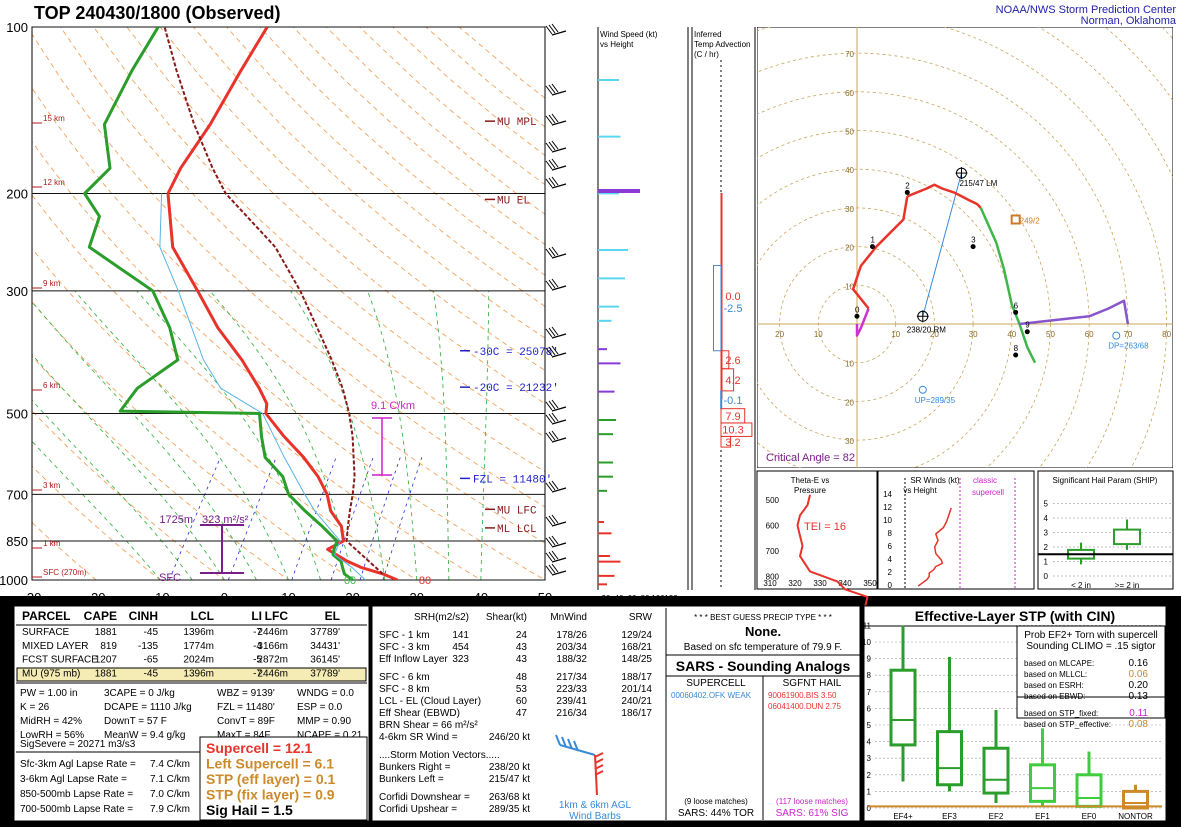 The image size is (1181, 827). I want to click on temp-adv-label: 0.0, so click(732, 297).